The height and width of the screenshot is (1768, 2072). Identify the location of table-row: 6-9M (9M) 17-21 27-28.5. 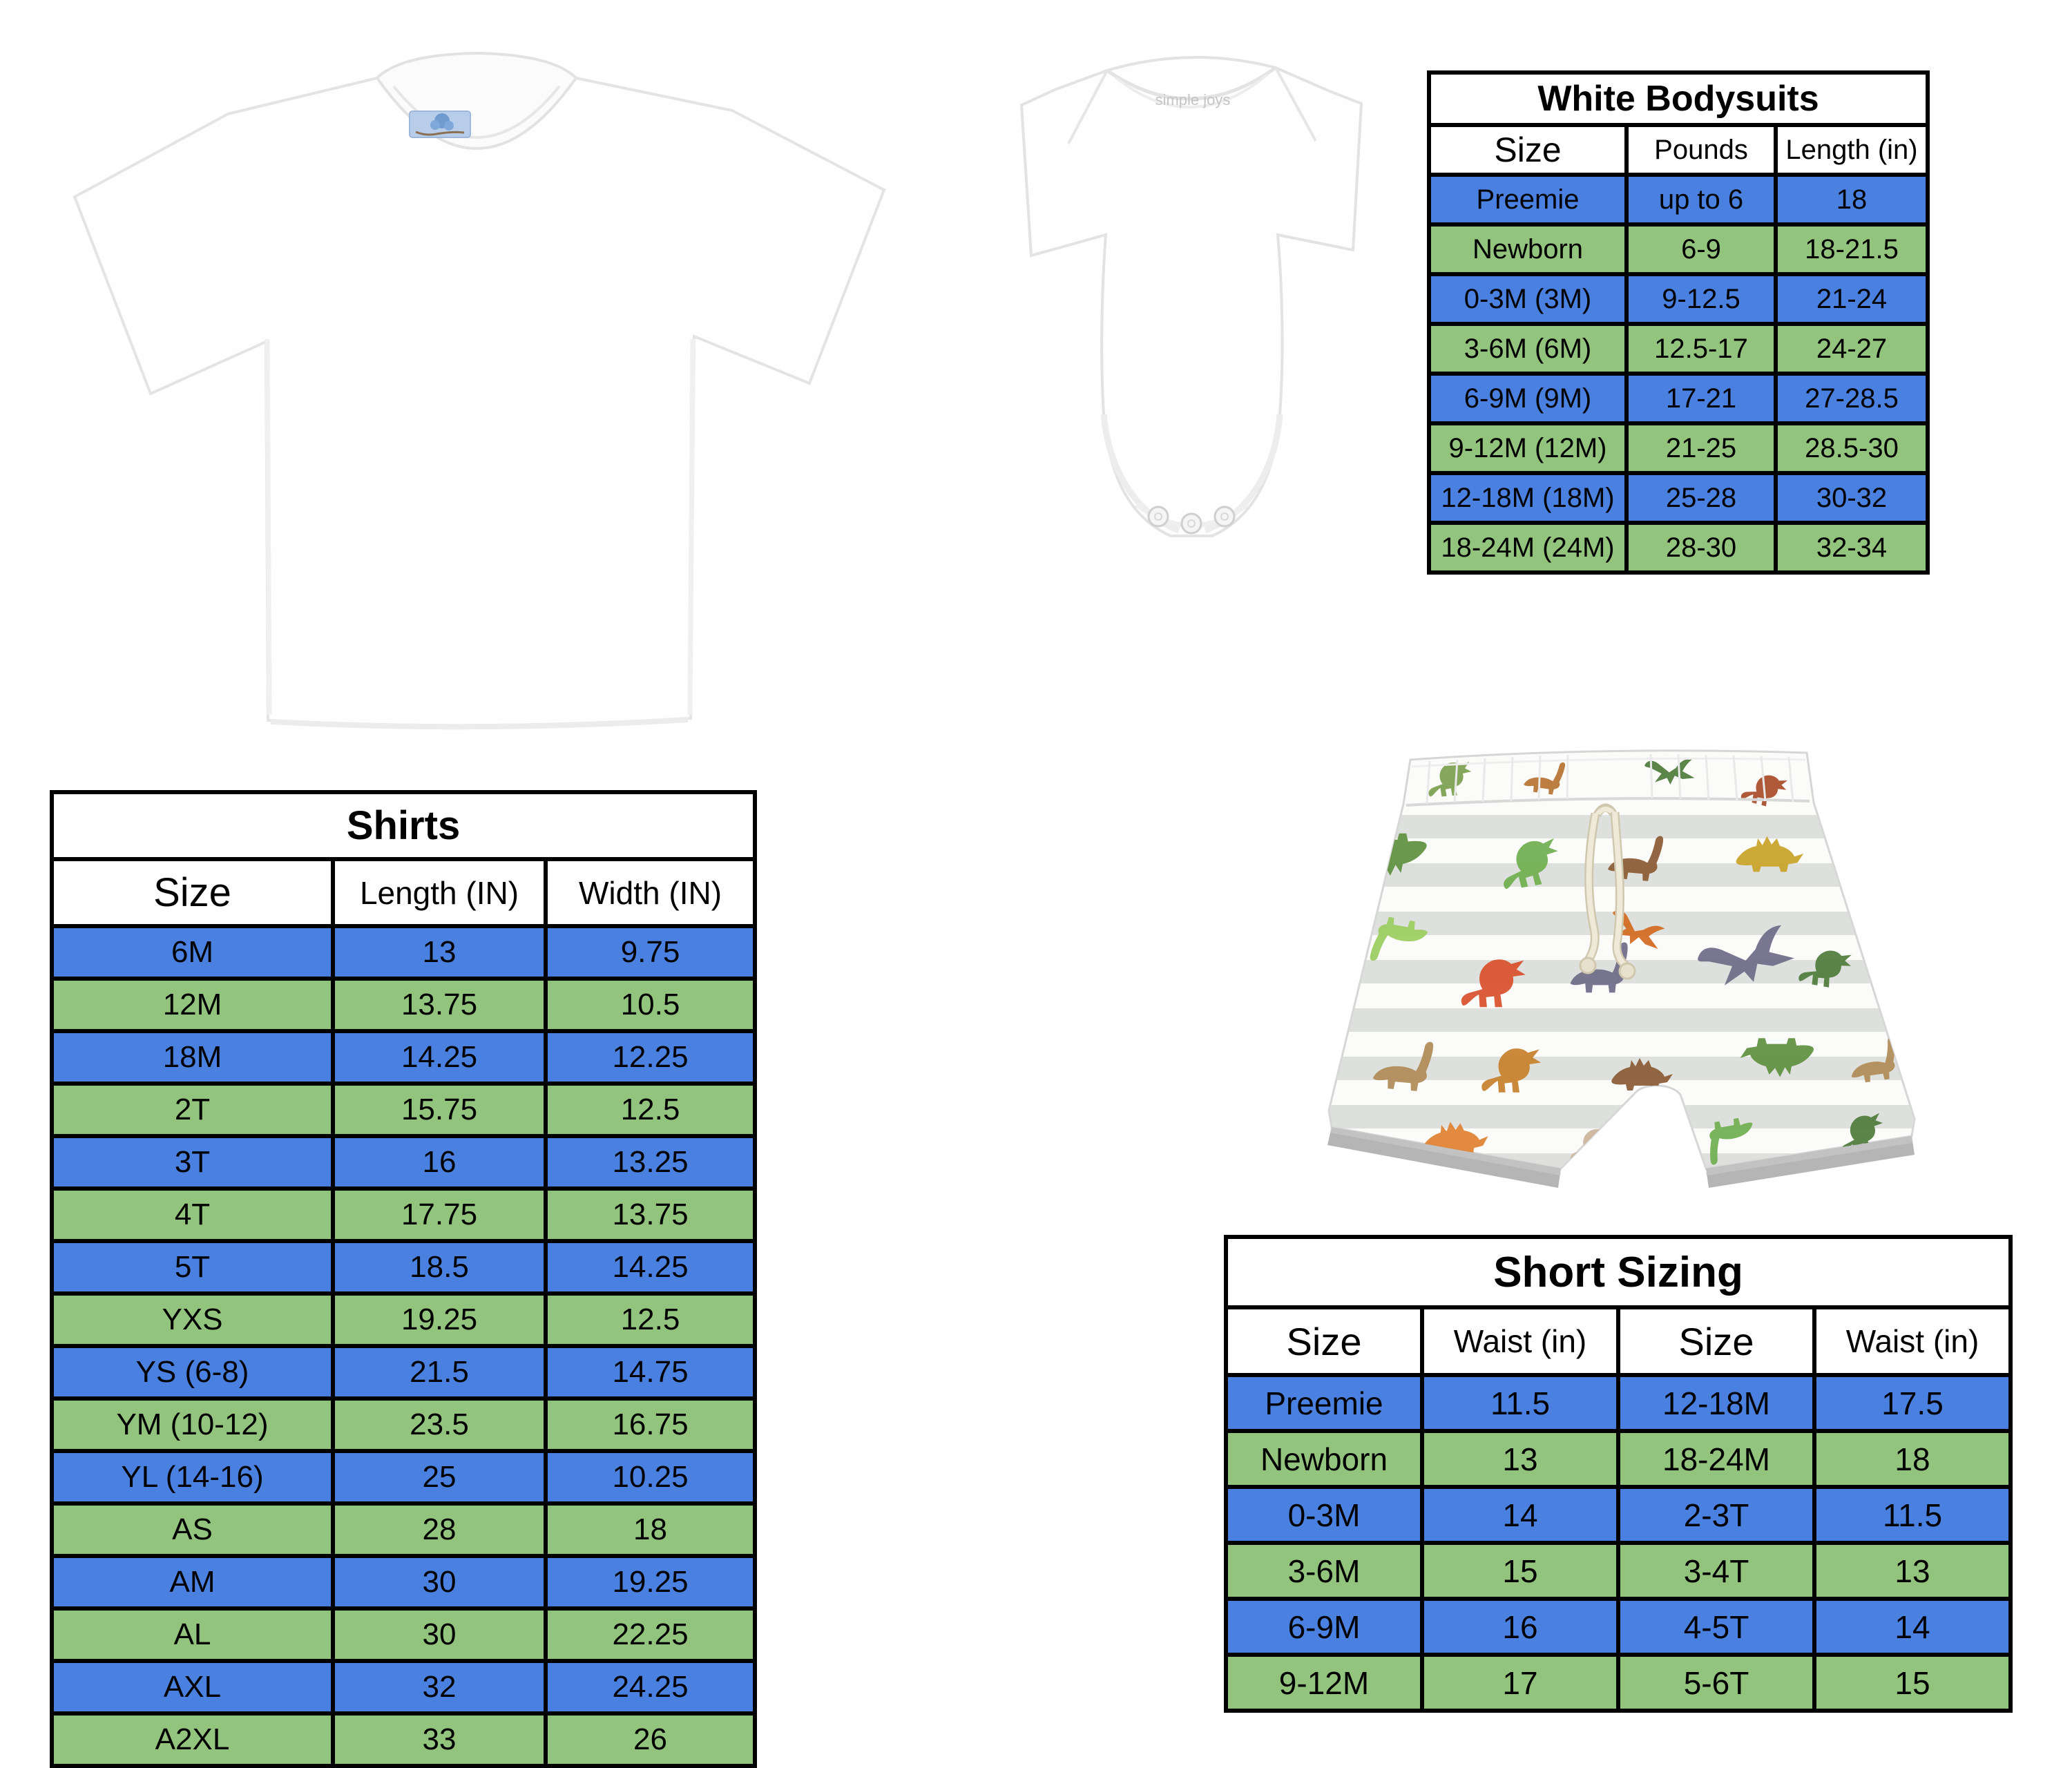
(1678, 398).